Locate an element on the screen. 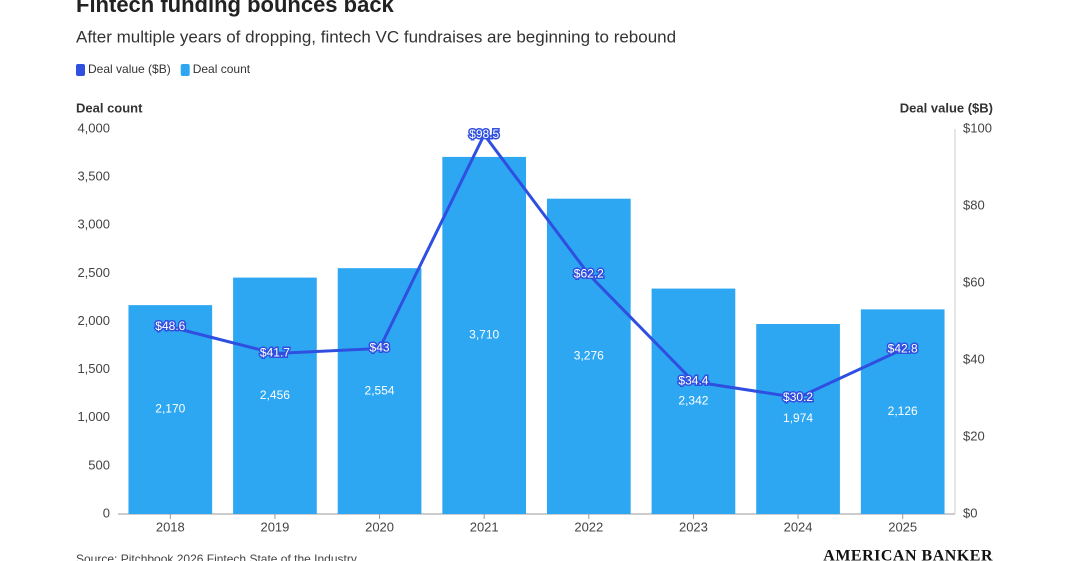 The image size is (1068, 561). line-value-label: $43 is located at coordinates (380, 348).